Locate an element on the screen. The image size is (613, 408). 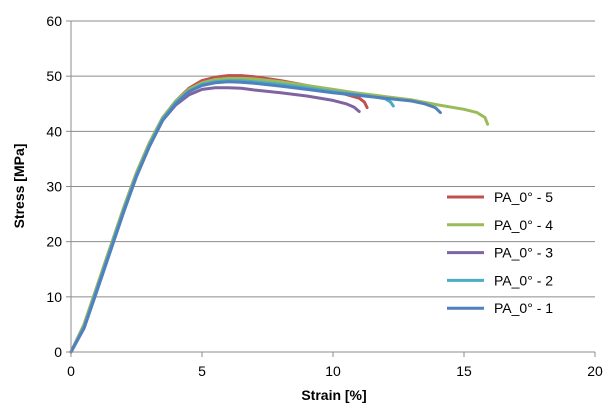
y-axis-title: Stress [MPa] is located at coordinates (19, 186).